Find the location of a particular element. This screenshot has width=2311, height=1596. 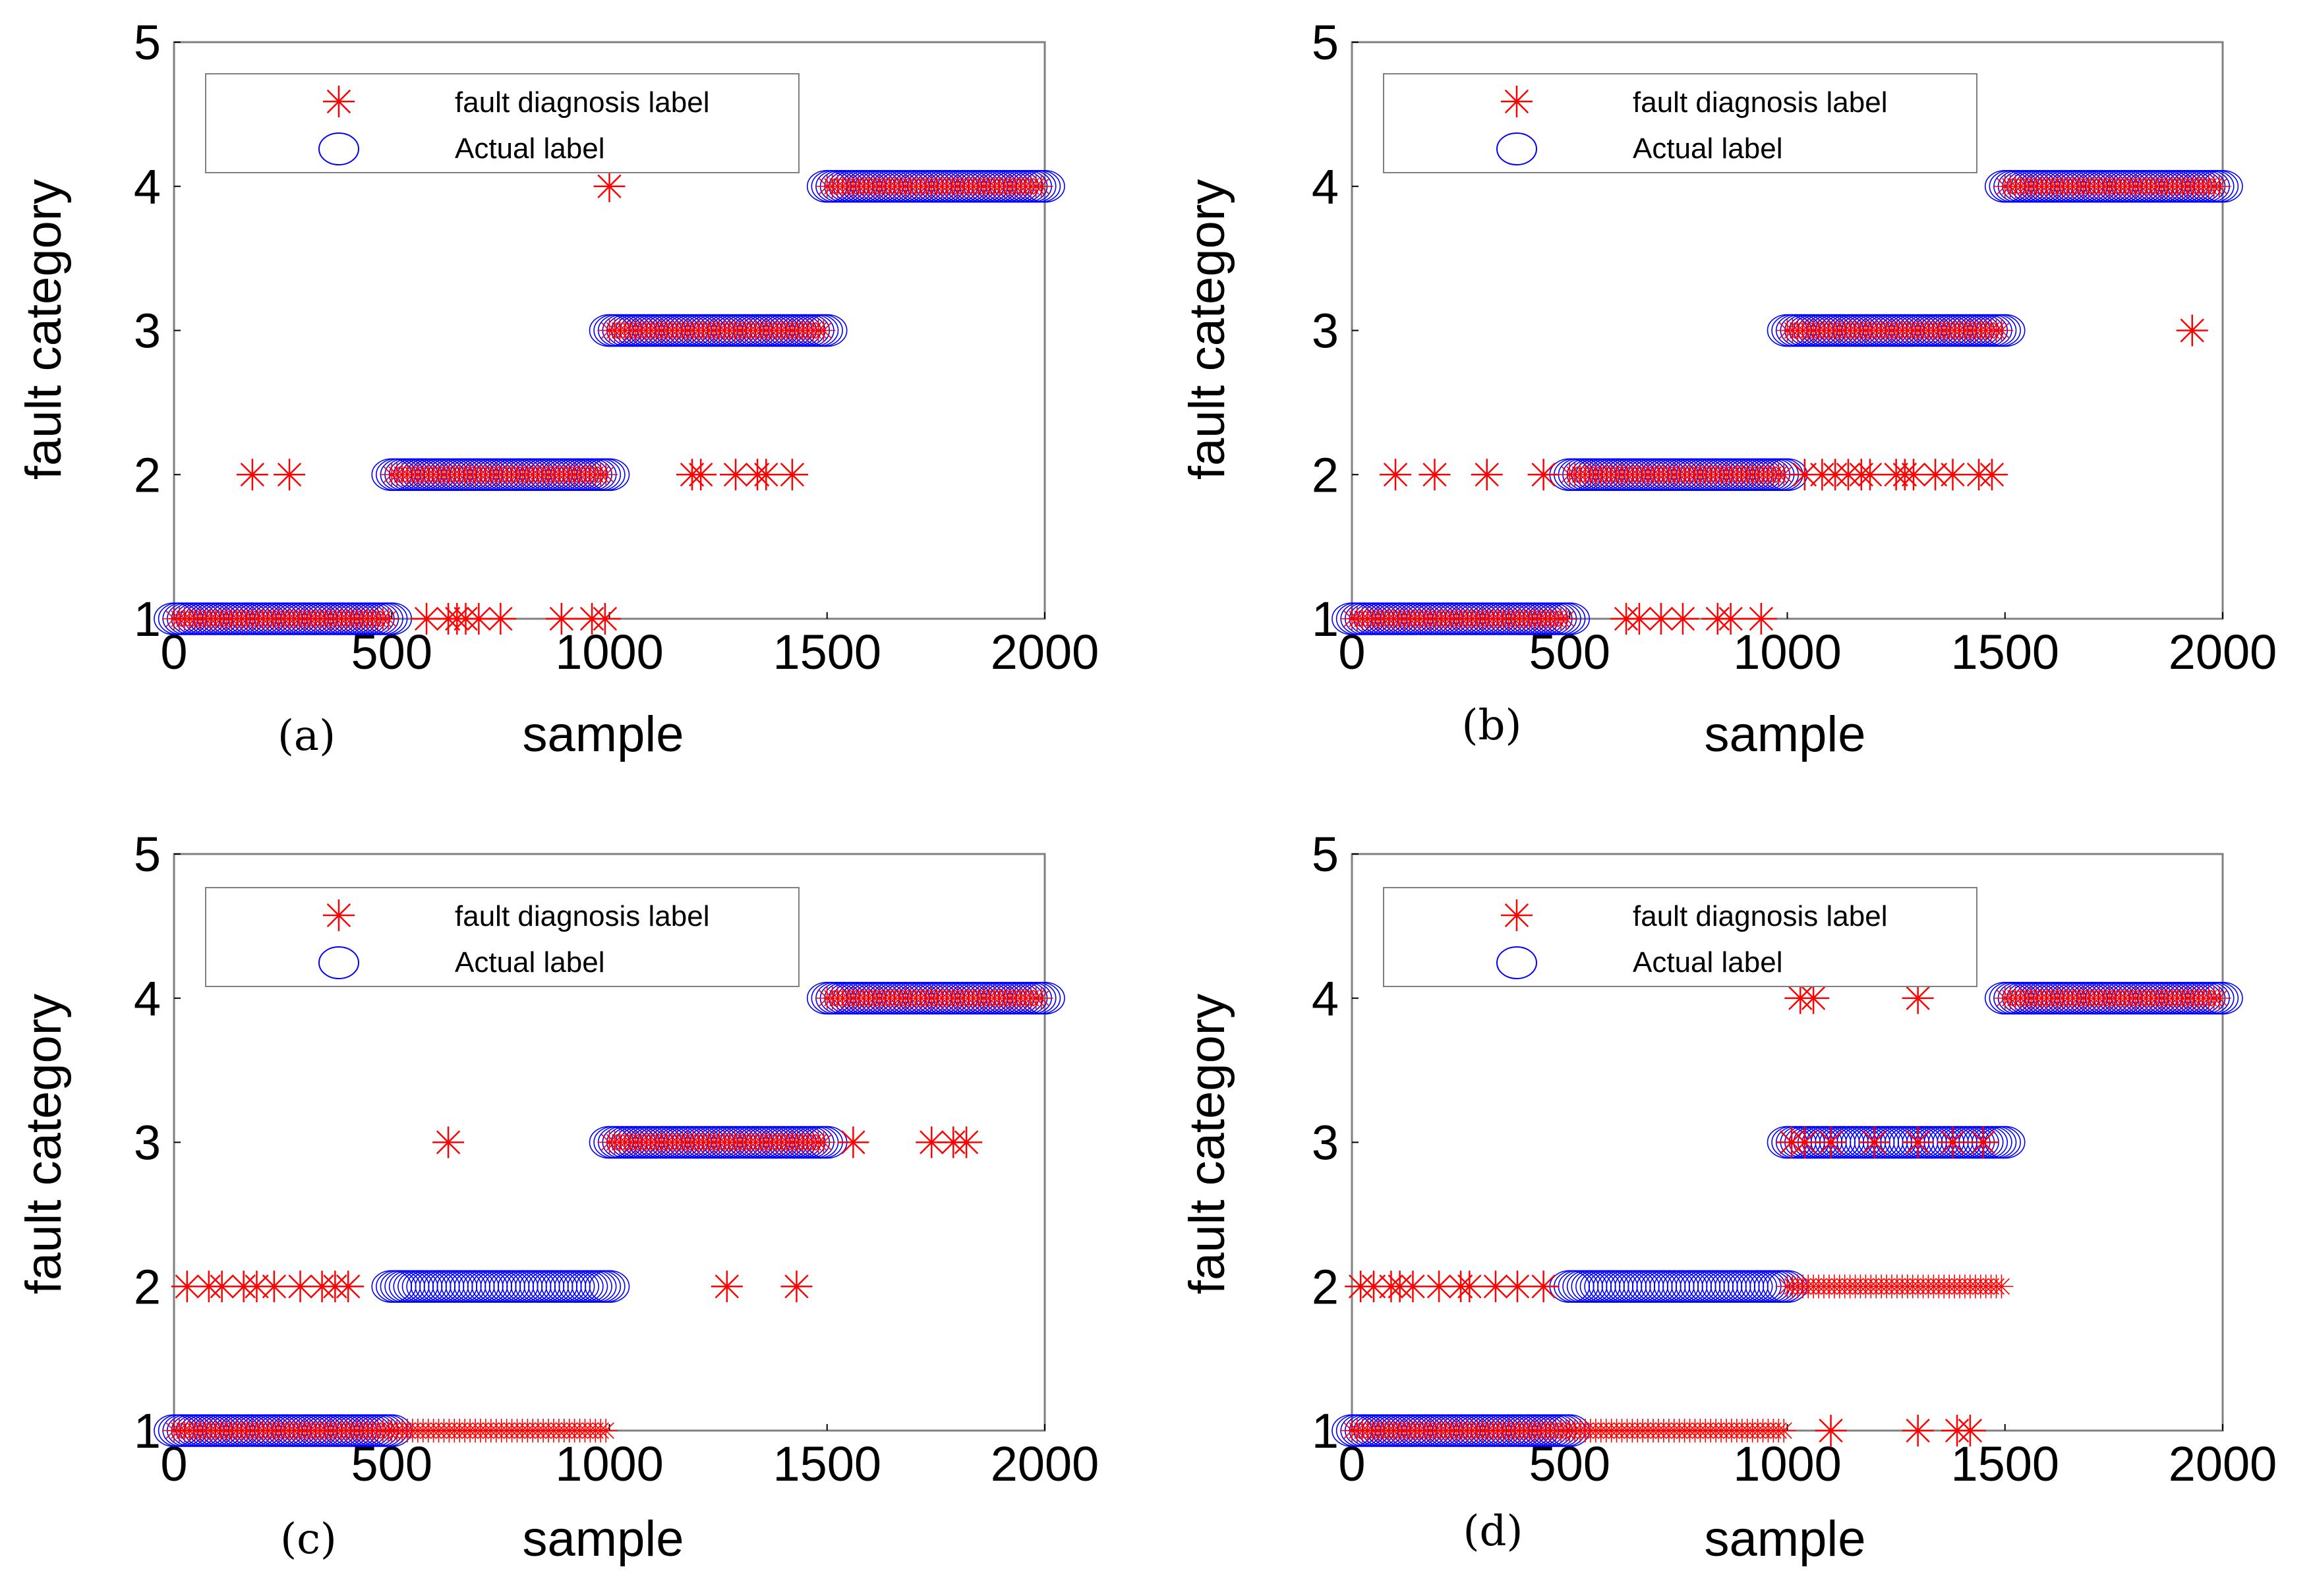

panel-label: (b) is located at coordinates (1492, 726).